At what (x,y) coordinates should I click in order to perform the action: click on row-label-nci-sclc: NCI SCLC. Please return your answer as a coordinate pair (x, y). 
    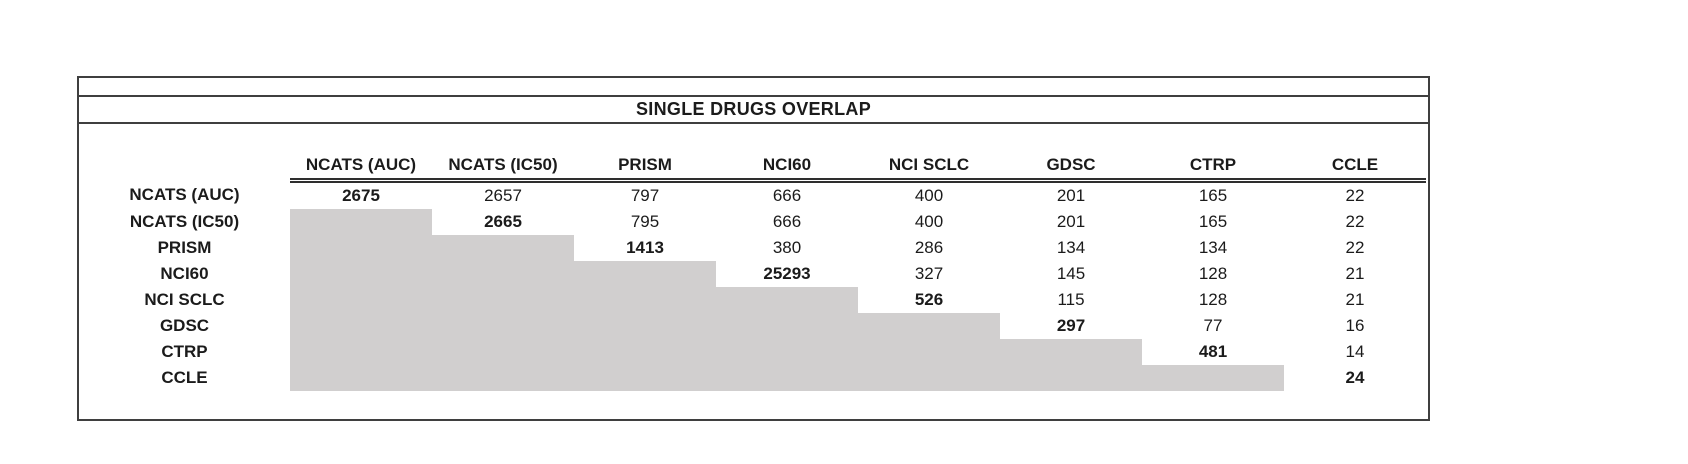
    Looking at the image, I should click on (184, 299).